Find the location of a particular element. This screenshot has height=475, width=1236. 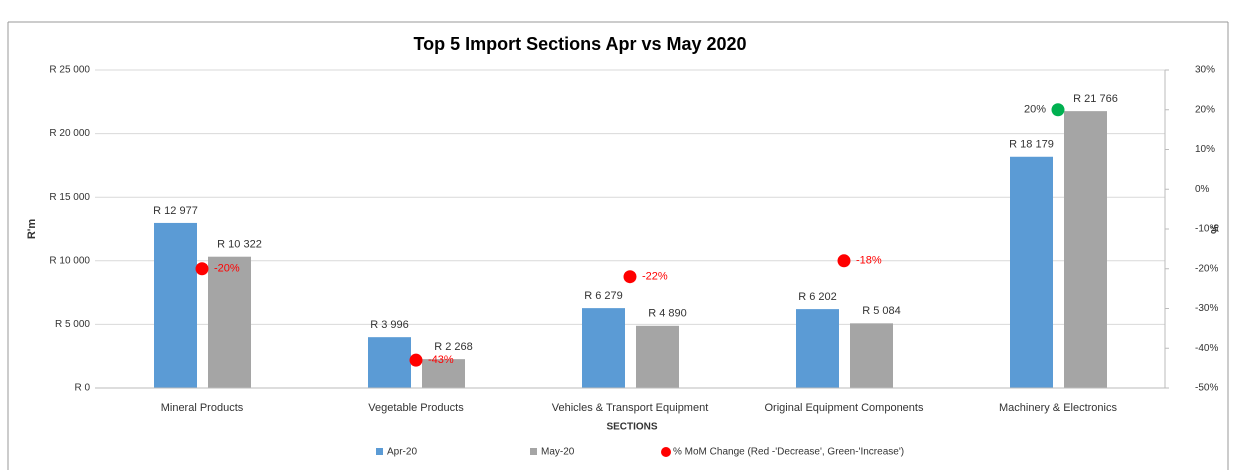

y-tick-label: R 10 000 is located at coordinates (69, 260).